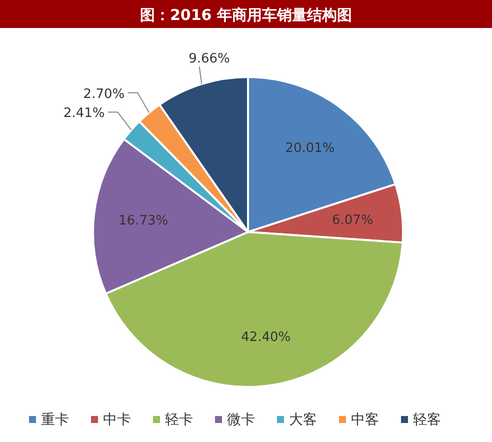 This screenshot has height=442, width=492. What do you see at coordinates (143, 221) in the screenshot?
I see `data-label: 16.73%` at bounding box center [143, 221].